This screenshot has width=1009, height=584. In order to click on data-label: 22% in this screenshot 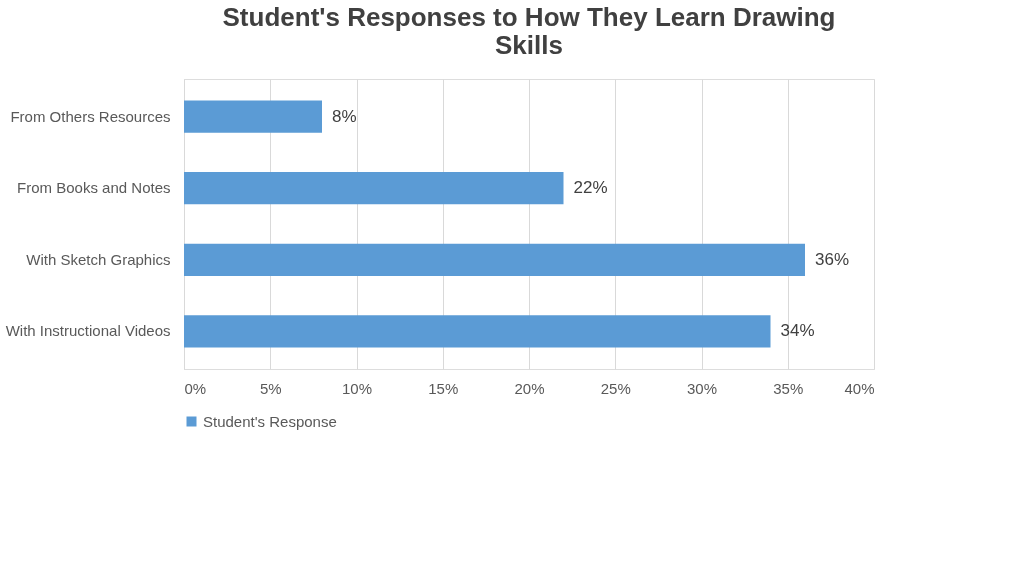, I will do `click(590, 188)`.